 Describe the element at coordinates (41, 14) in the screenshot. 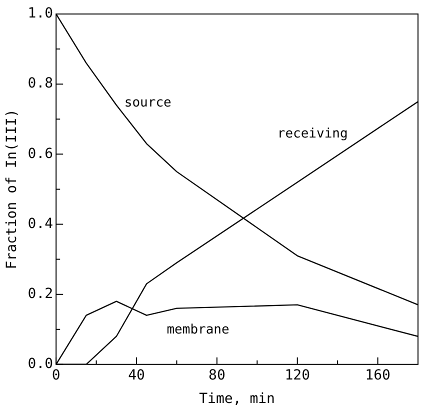

I see `y-tick-label: 1.0` at that location.